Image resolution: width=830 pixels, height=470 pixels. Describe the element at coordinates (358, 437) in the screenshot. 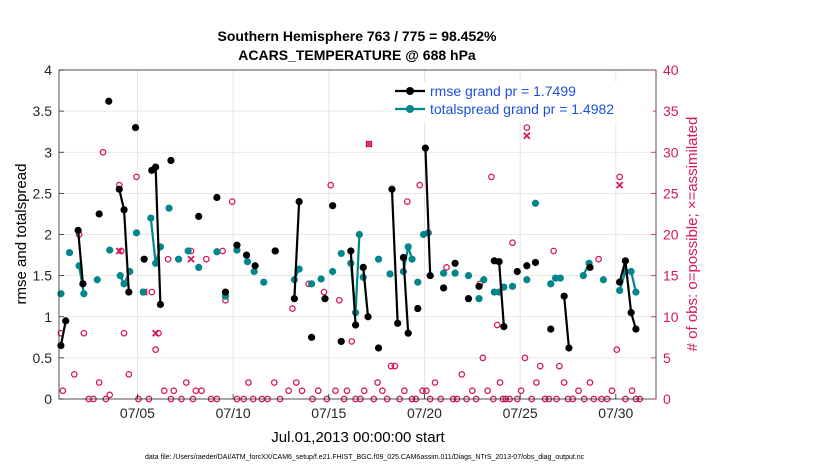

I see `x-axis-label: Jul.01,2013 00:00:00 start` at that location.